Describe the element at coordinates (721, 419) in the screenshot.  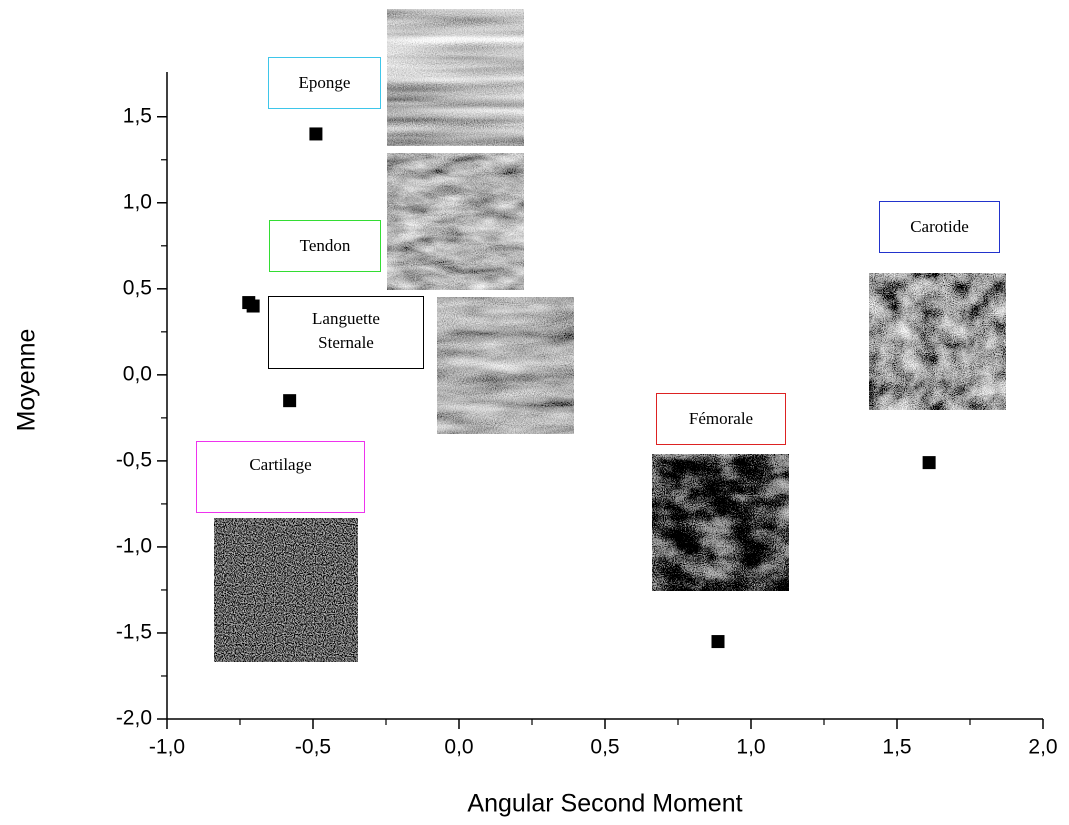
I see `annotation-box: Fémorale` at that location.